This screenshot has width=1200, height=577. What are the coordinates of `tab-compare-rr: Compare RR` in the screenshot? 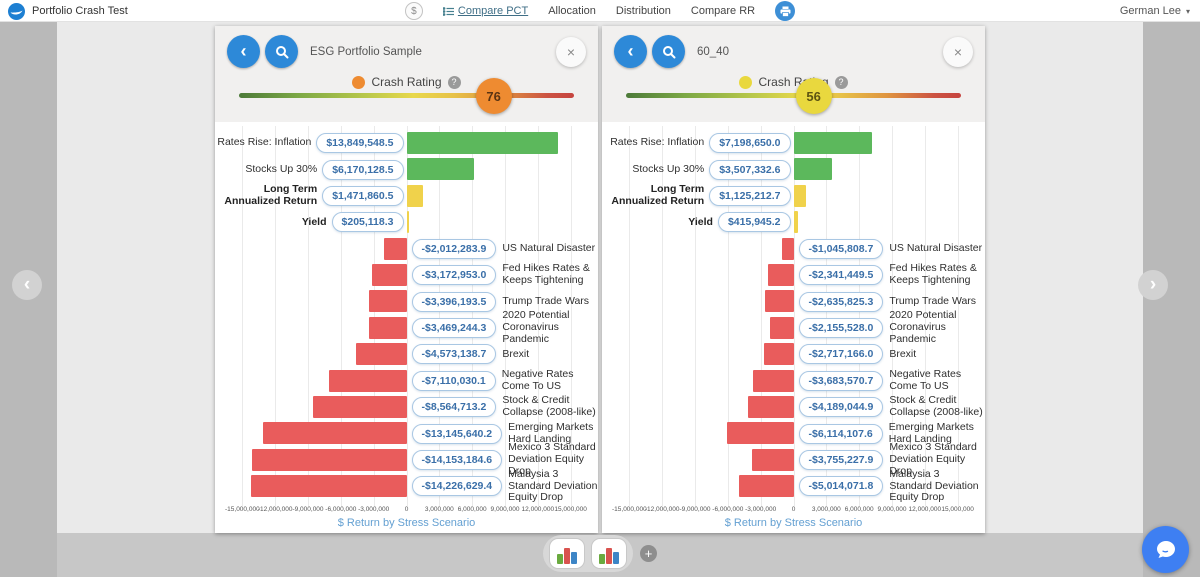 It's located at (723, 11).